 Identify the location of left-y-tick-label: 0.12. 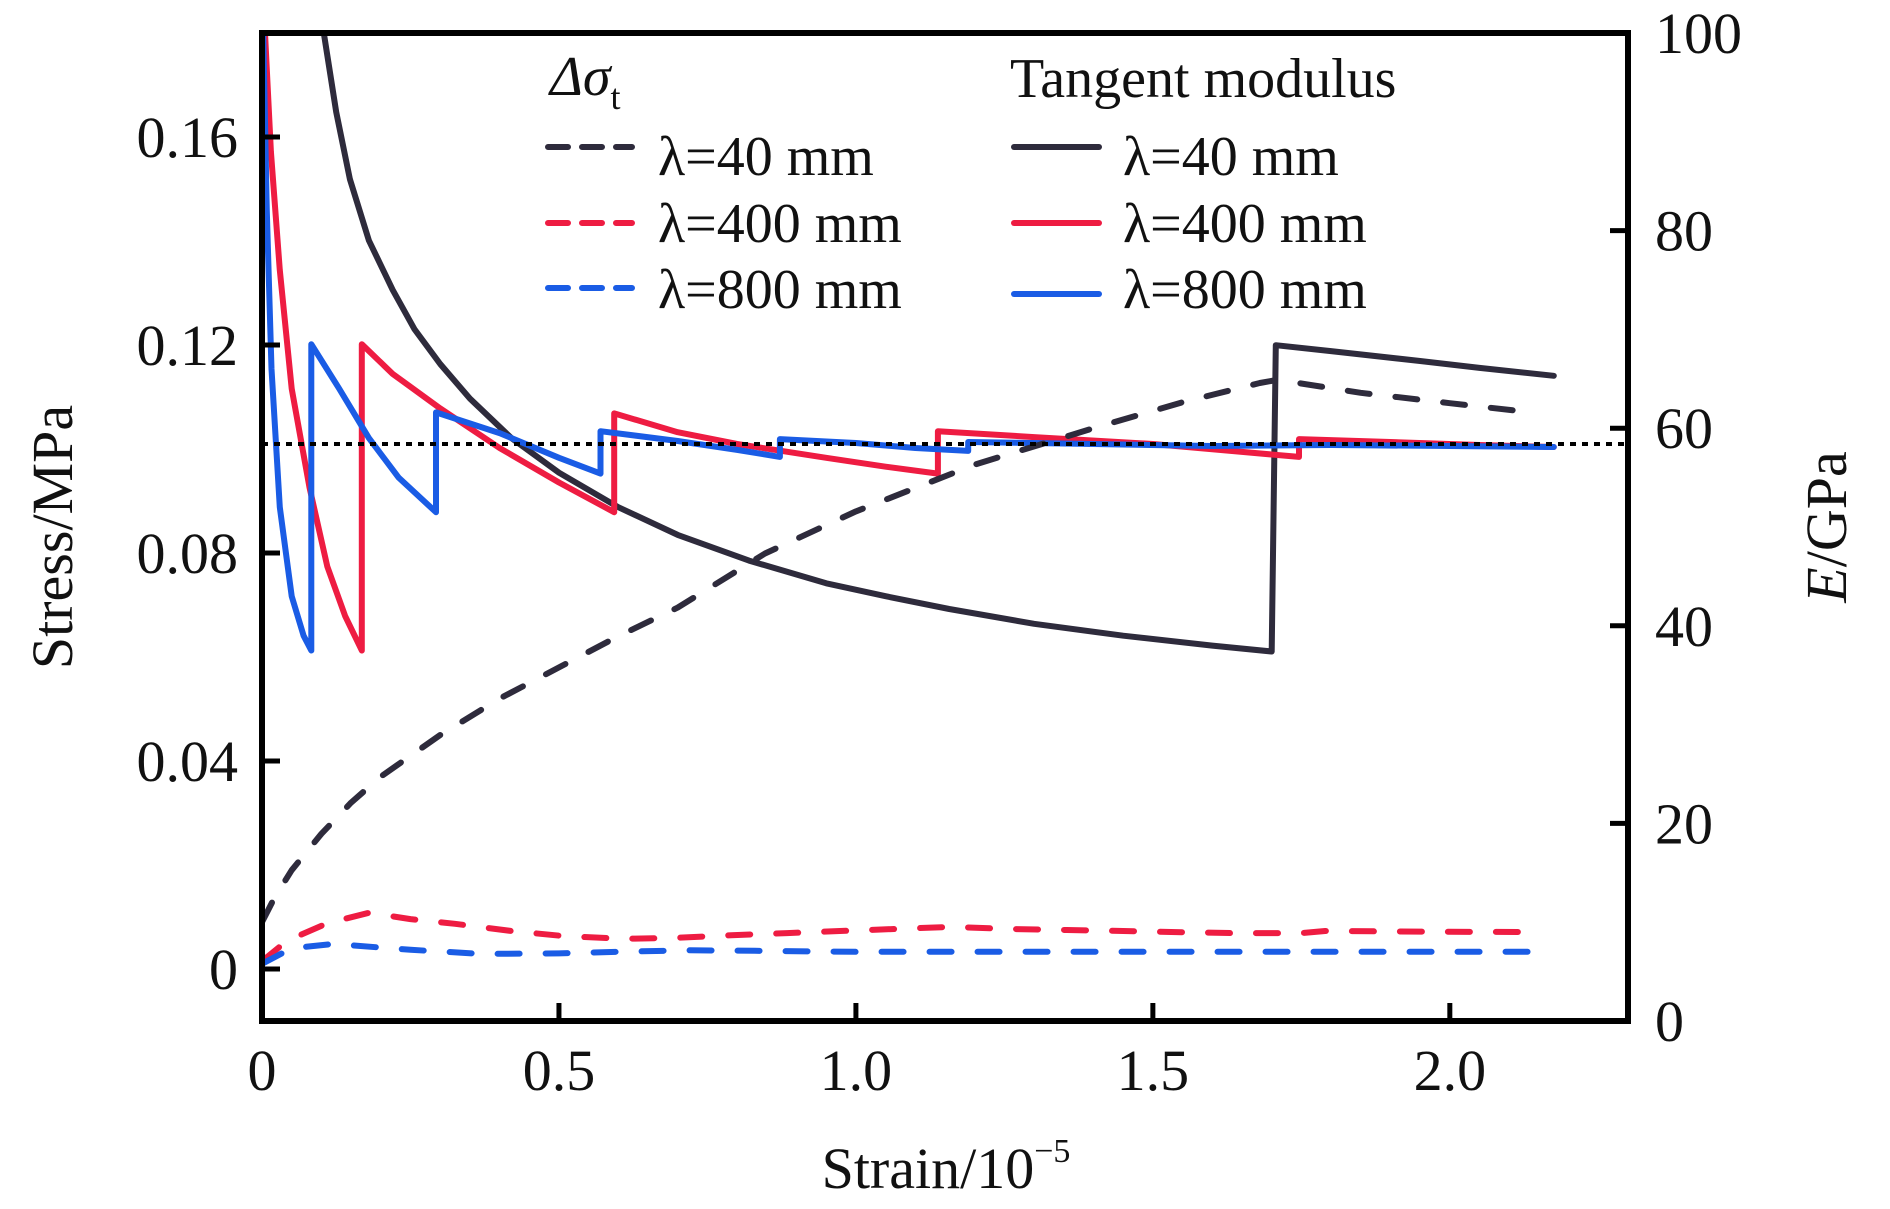
(188, 345).